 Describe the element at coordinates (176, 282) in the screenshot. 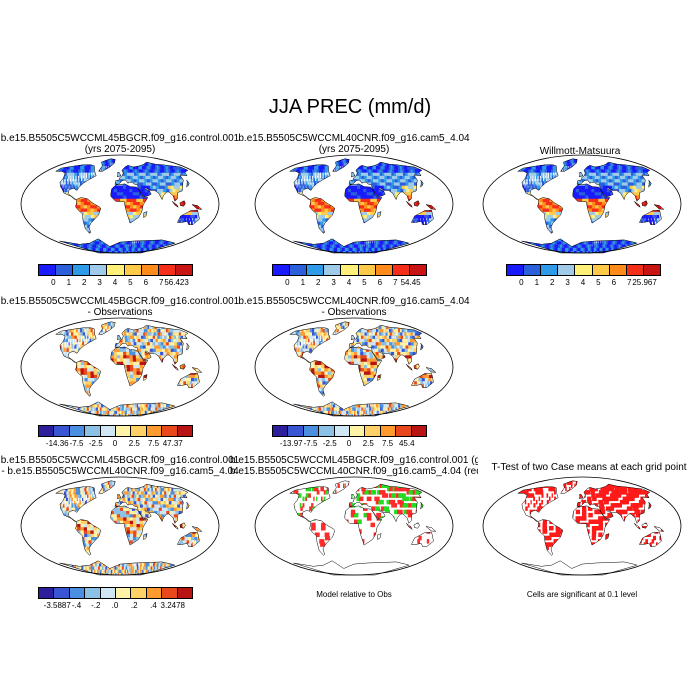

I see `colorbar-tick-label: 56.423` at that location.